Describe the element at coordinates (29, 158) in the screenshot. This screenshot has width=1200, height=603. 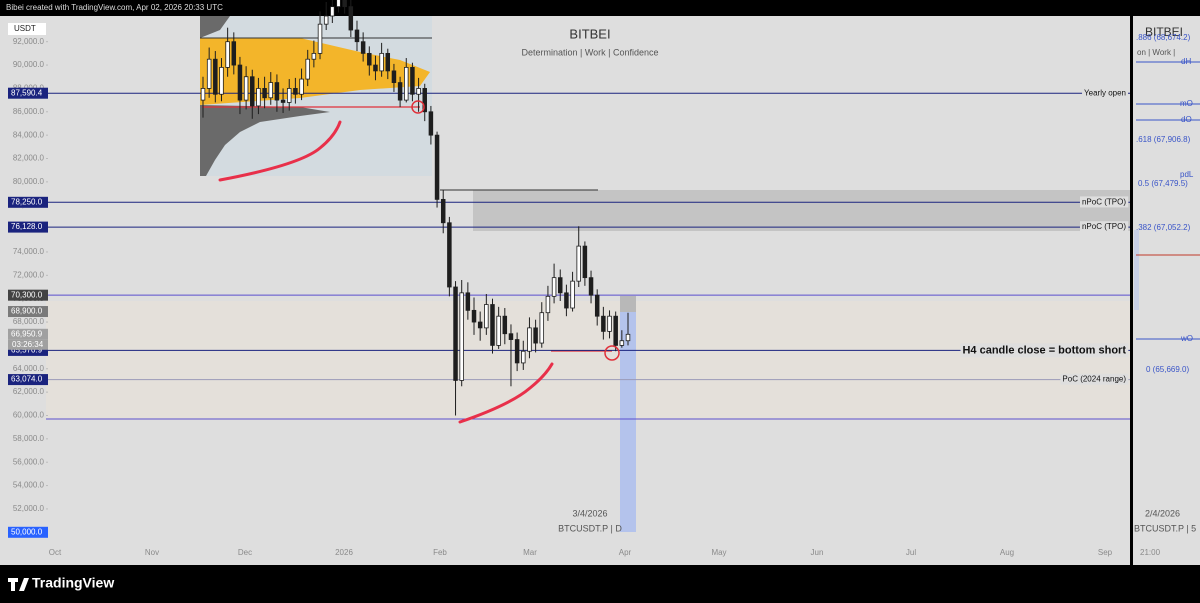
I see `y-tick-label: 82,000.0` at that location.